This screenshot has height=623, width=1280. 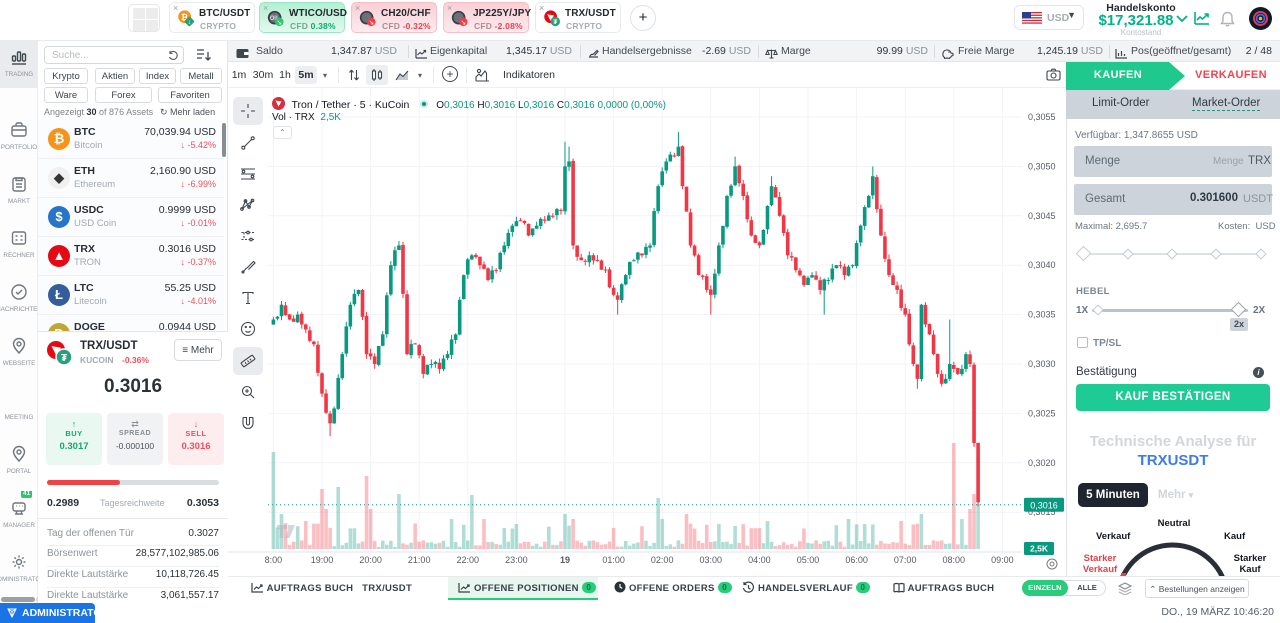 I want to click on svg-text: 0,3035, so click(x=1042, y=315).